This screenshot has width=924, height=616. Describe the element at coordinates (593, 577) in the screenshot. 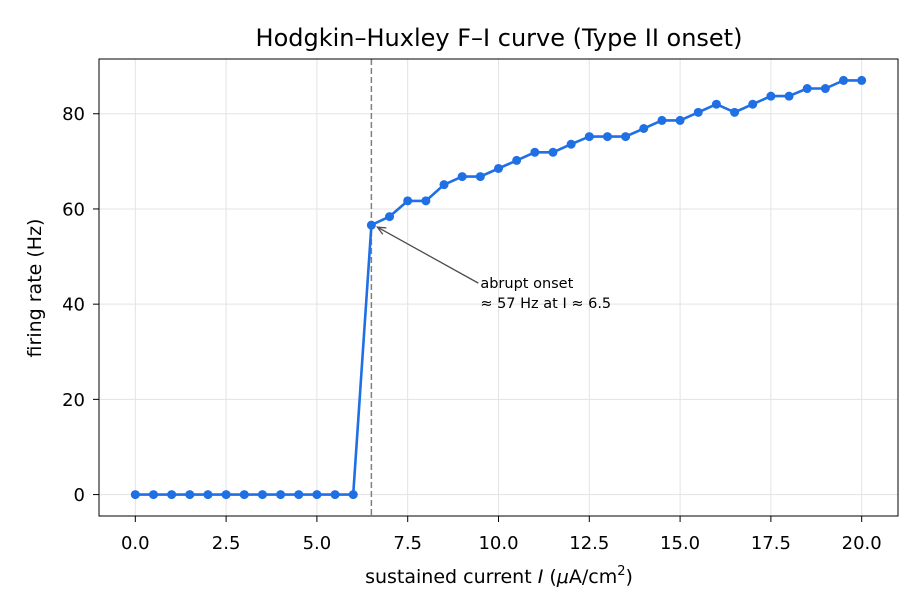

I see `x-axis-label-unit: A/cm` at that location.